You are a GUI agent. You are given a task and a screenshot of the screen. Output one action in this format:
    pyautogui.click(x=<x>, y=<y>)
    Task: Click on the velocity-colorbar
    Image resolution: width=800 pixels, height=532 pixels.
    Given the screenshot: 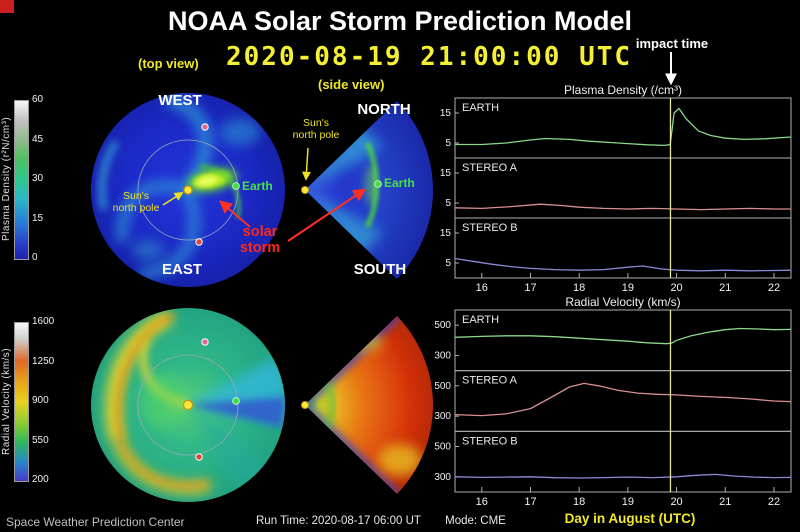 What is the action you would take?
    pyautogui.click(x=21, y=402)
    